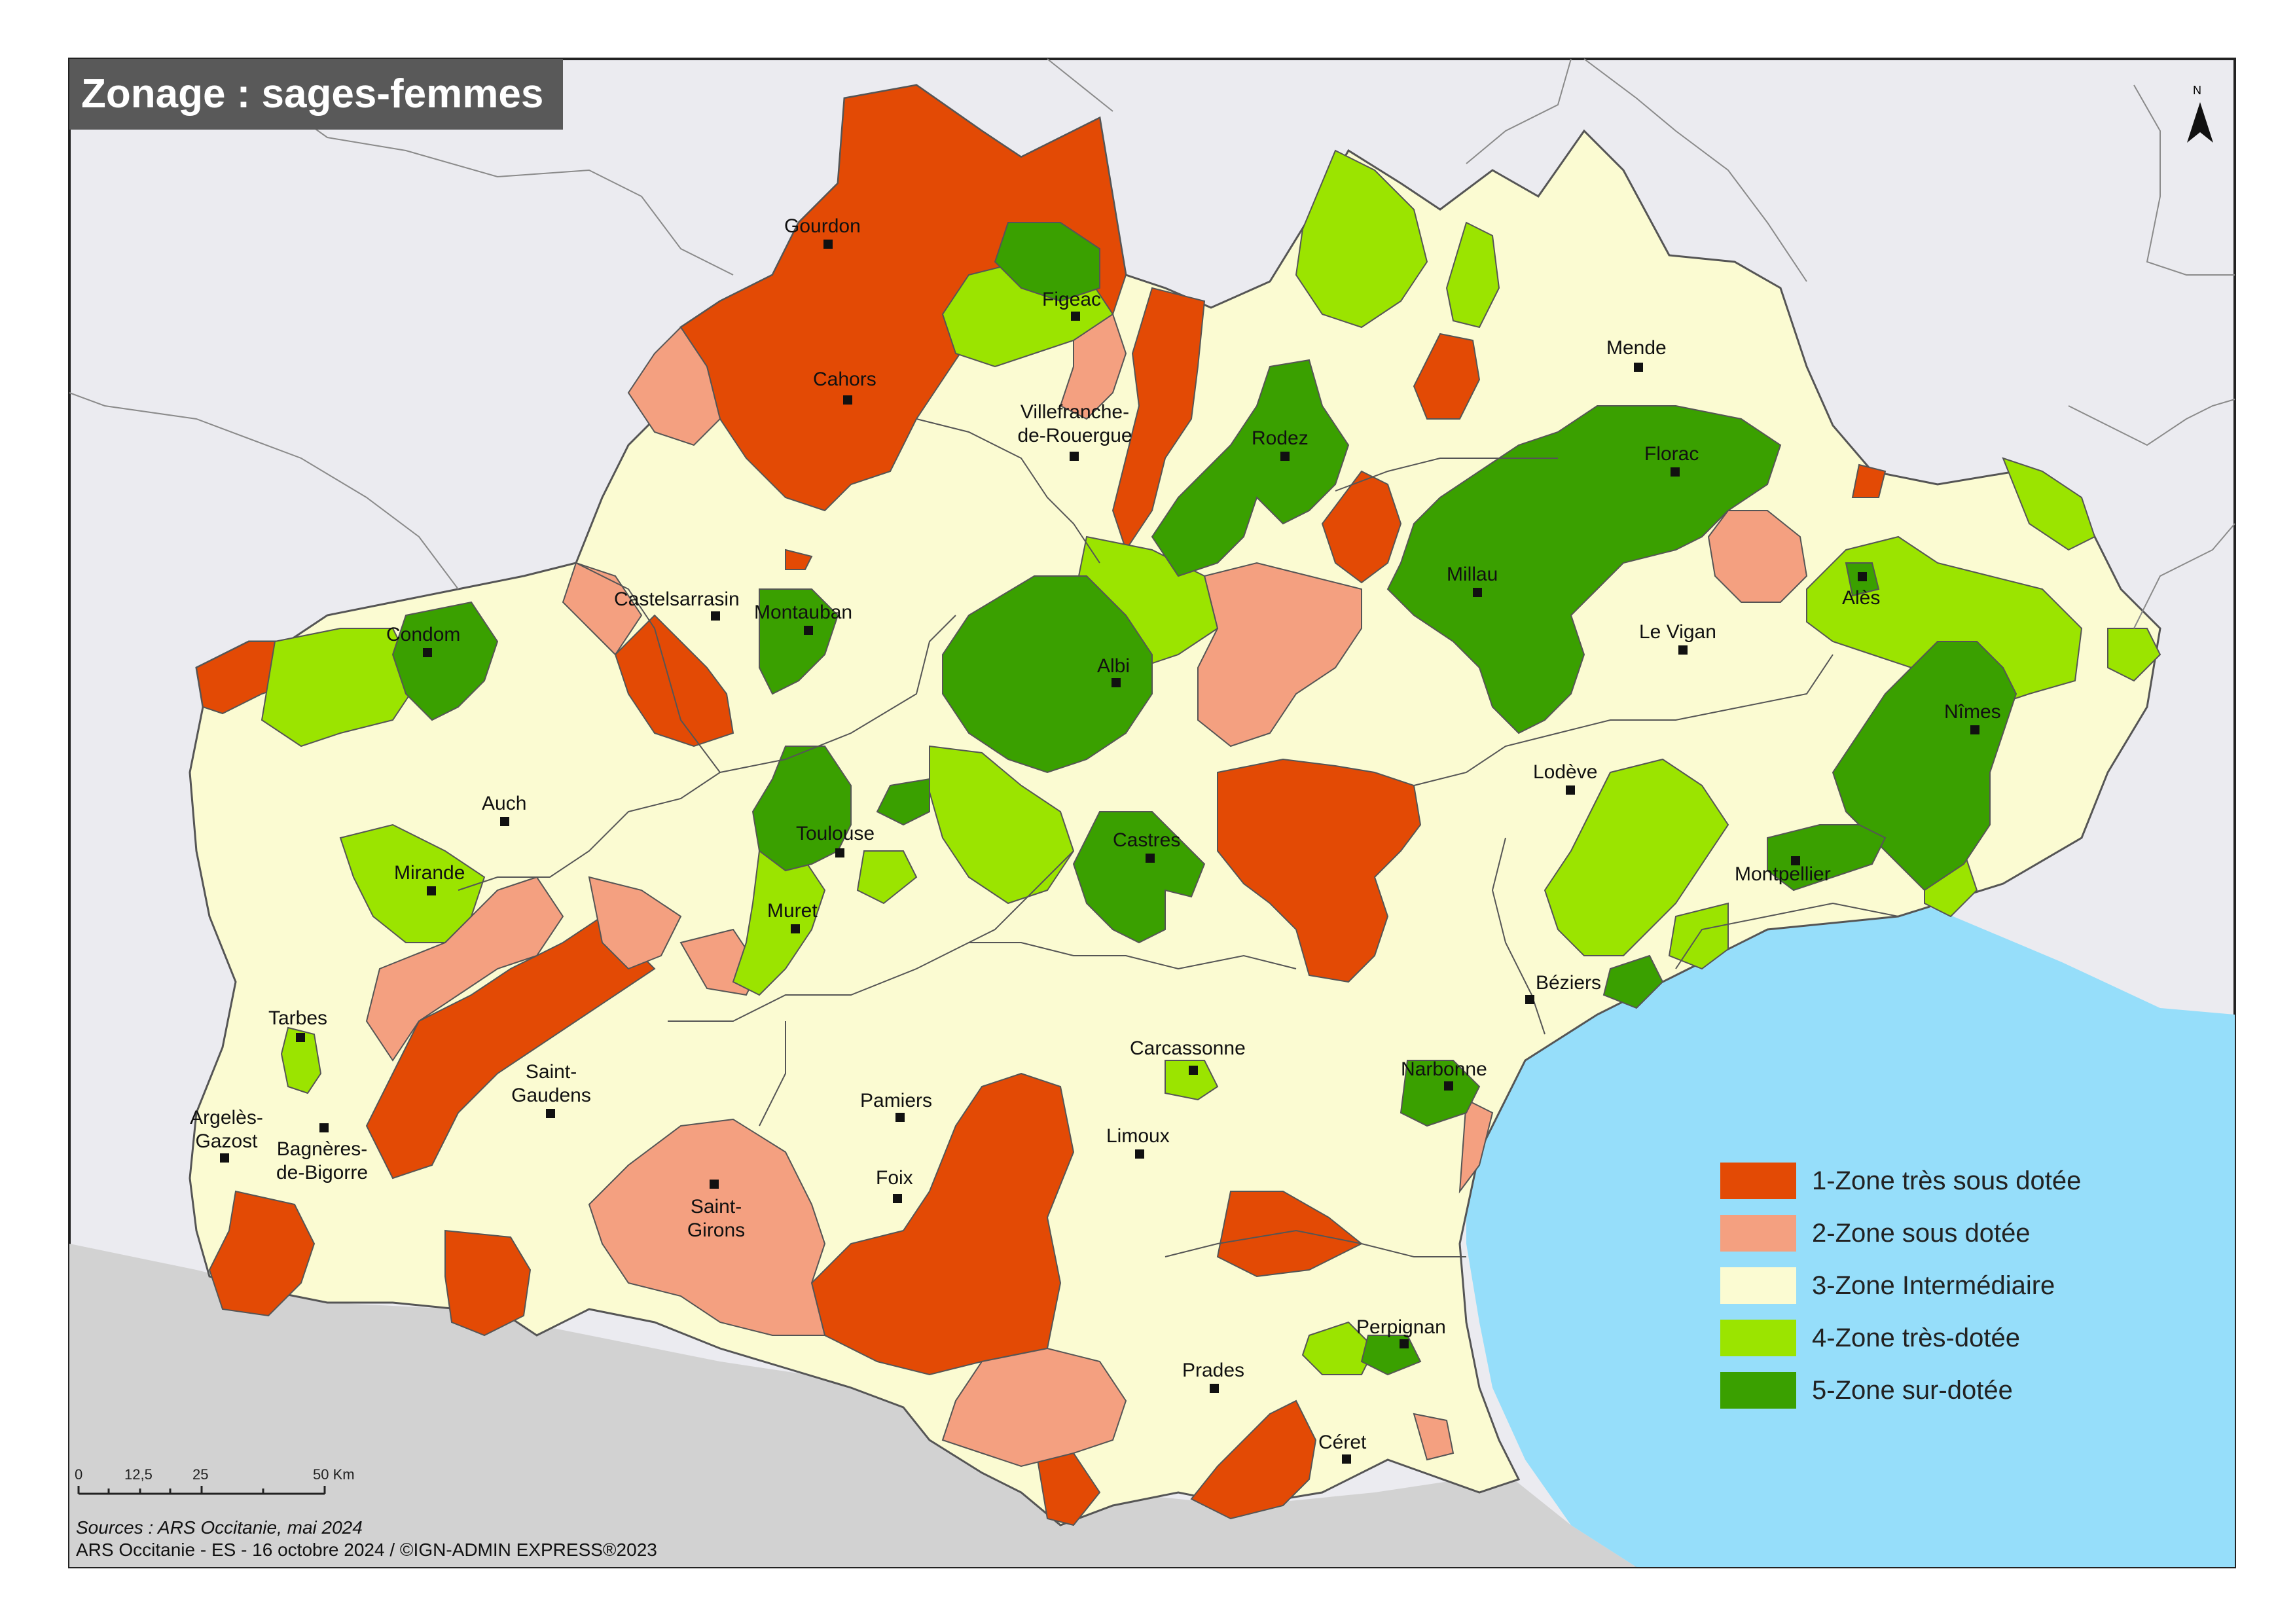 This screenshot has width=2295, height=1624. What do you see at coordinates (1758, 1233) in the screenshot?
I see `legend-swatch-zone2` at bounding box center [1758, 1233].